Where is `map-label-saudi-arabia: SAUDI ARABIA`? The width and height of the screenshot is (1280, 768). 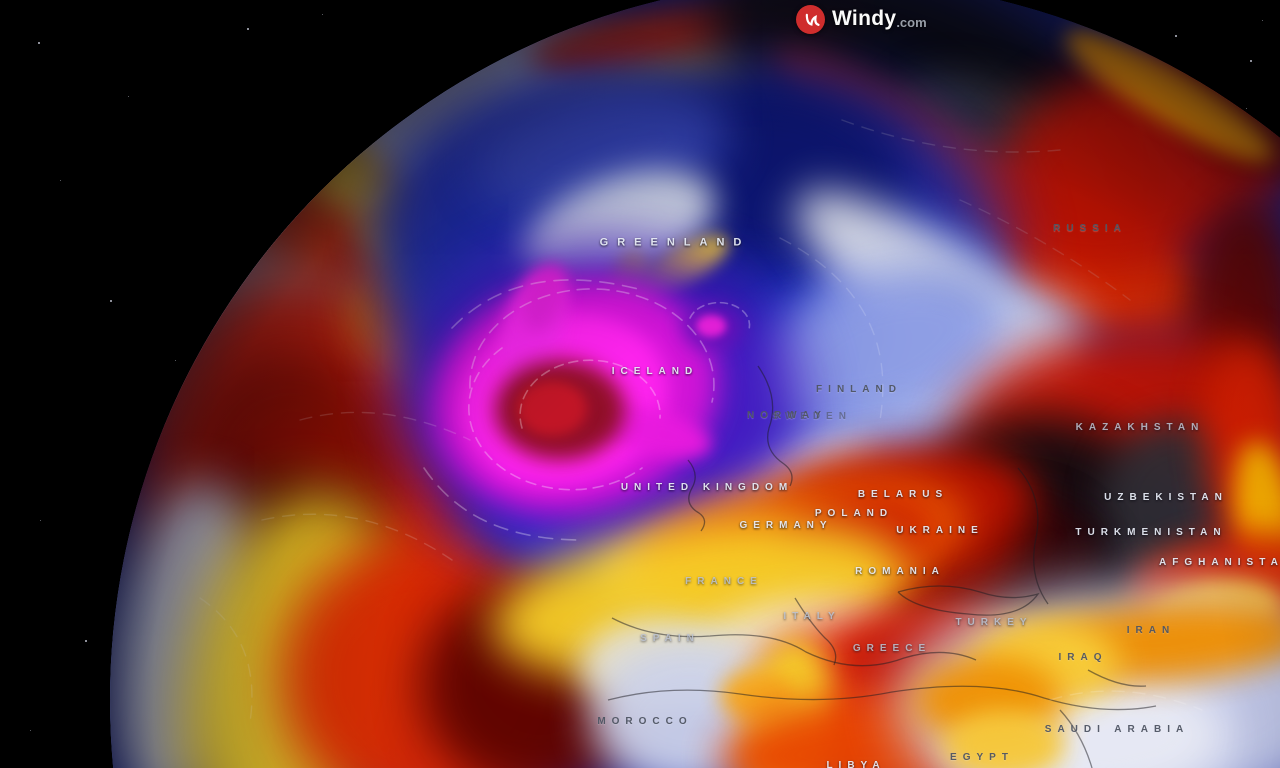 map-label-saudi-arabia: SAUDI ARABIA is located at coordinates (1117, 729).